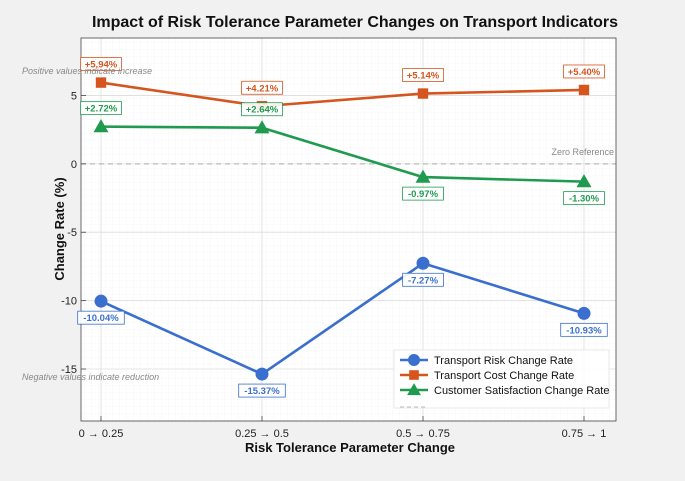  I want to click on x-tick-label: 0.5 → 0.75, so click(423, 434).